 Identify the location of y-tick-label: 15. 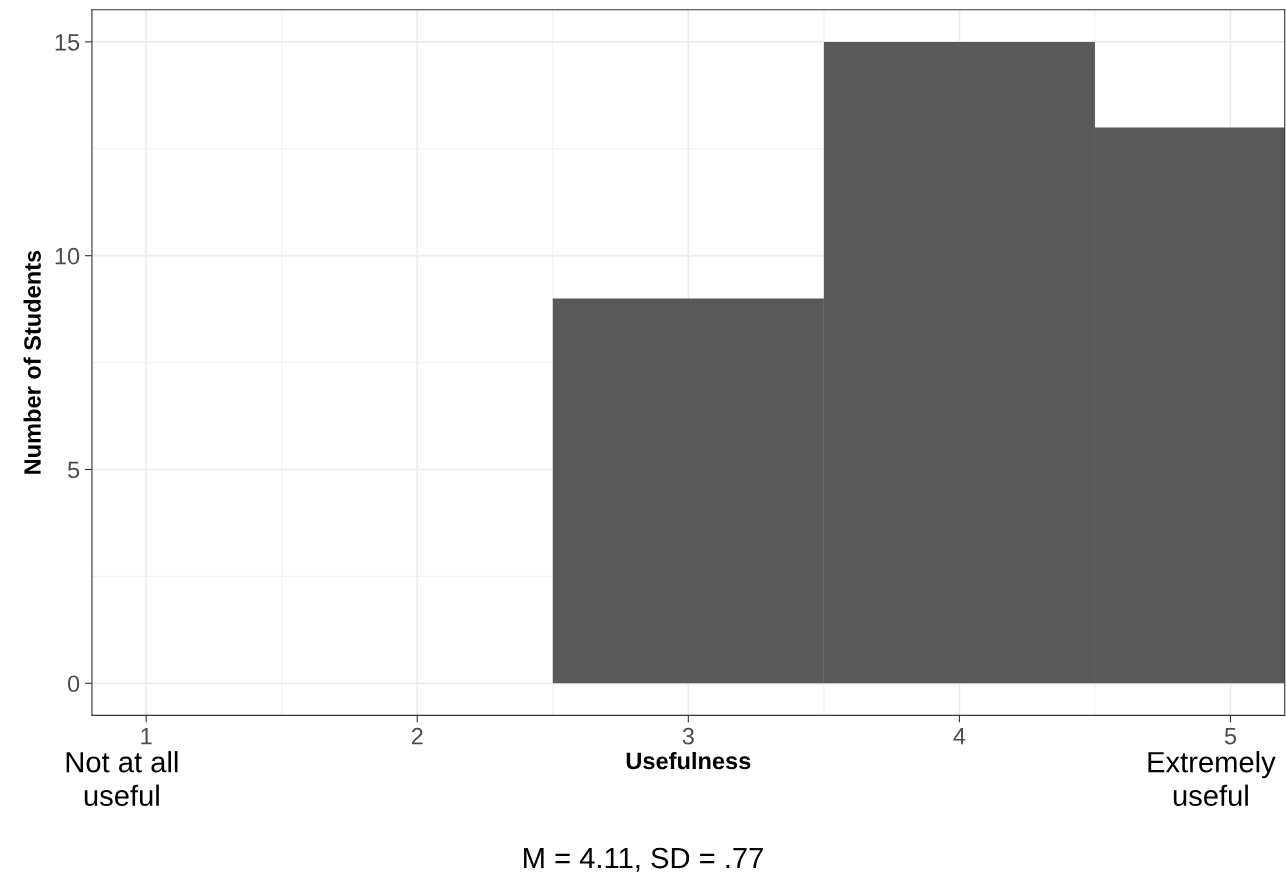
(67, 42).